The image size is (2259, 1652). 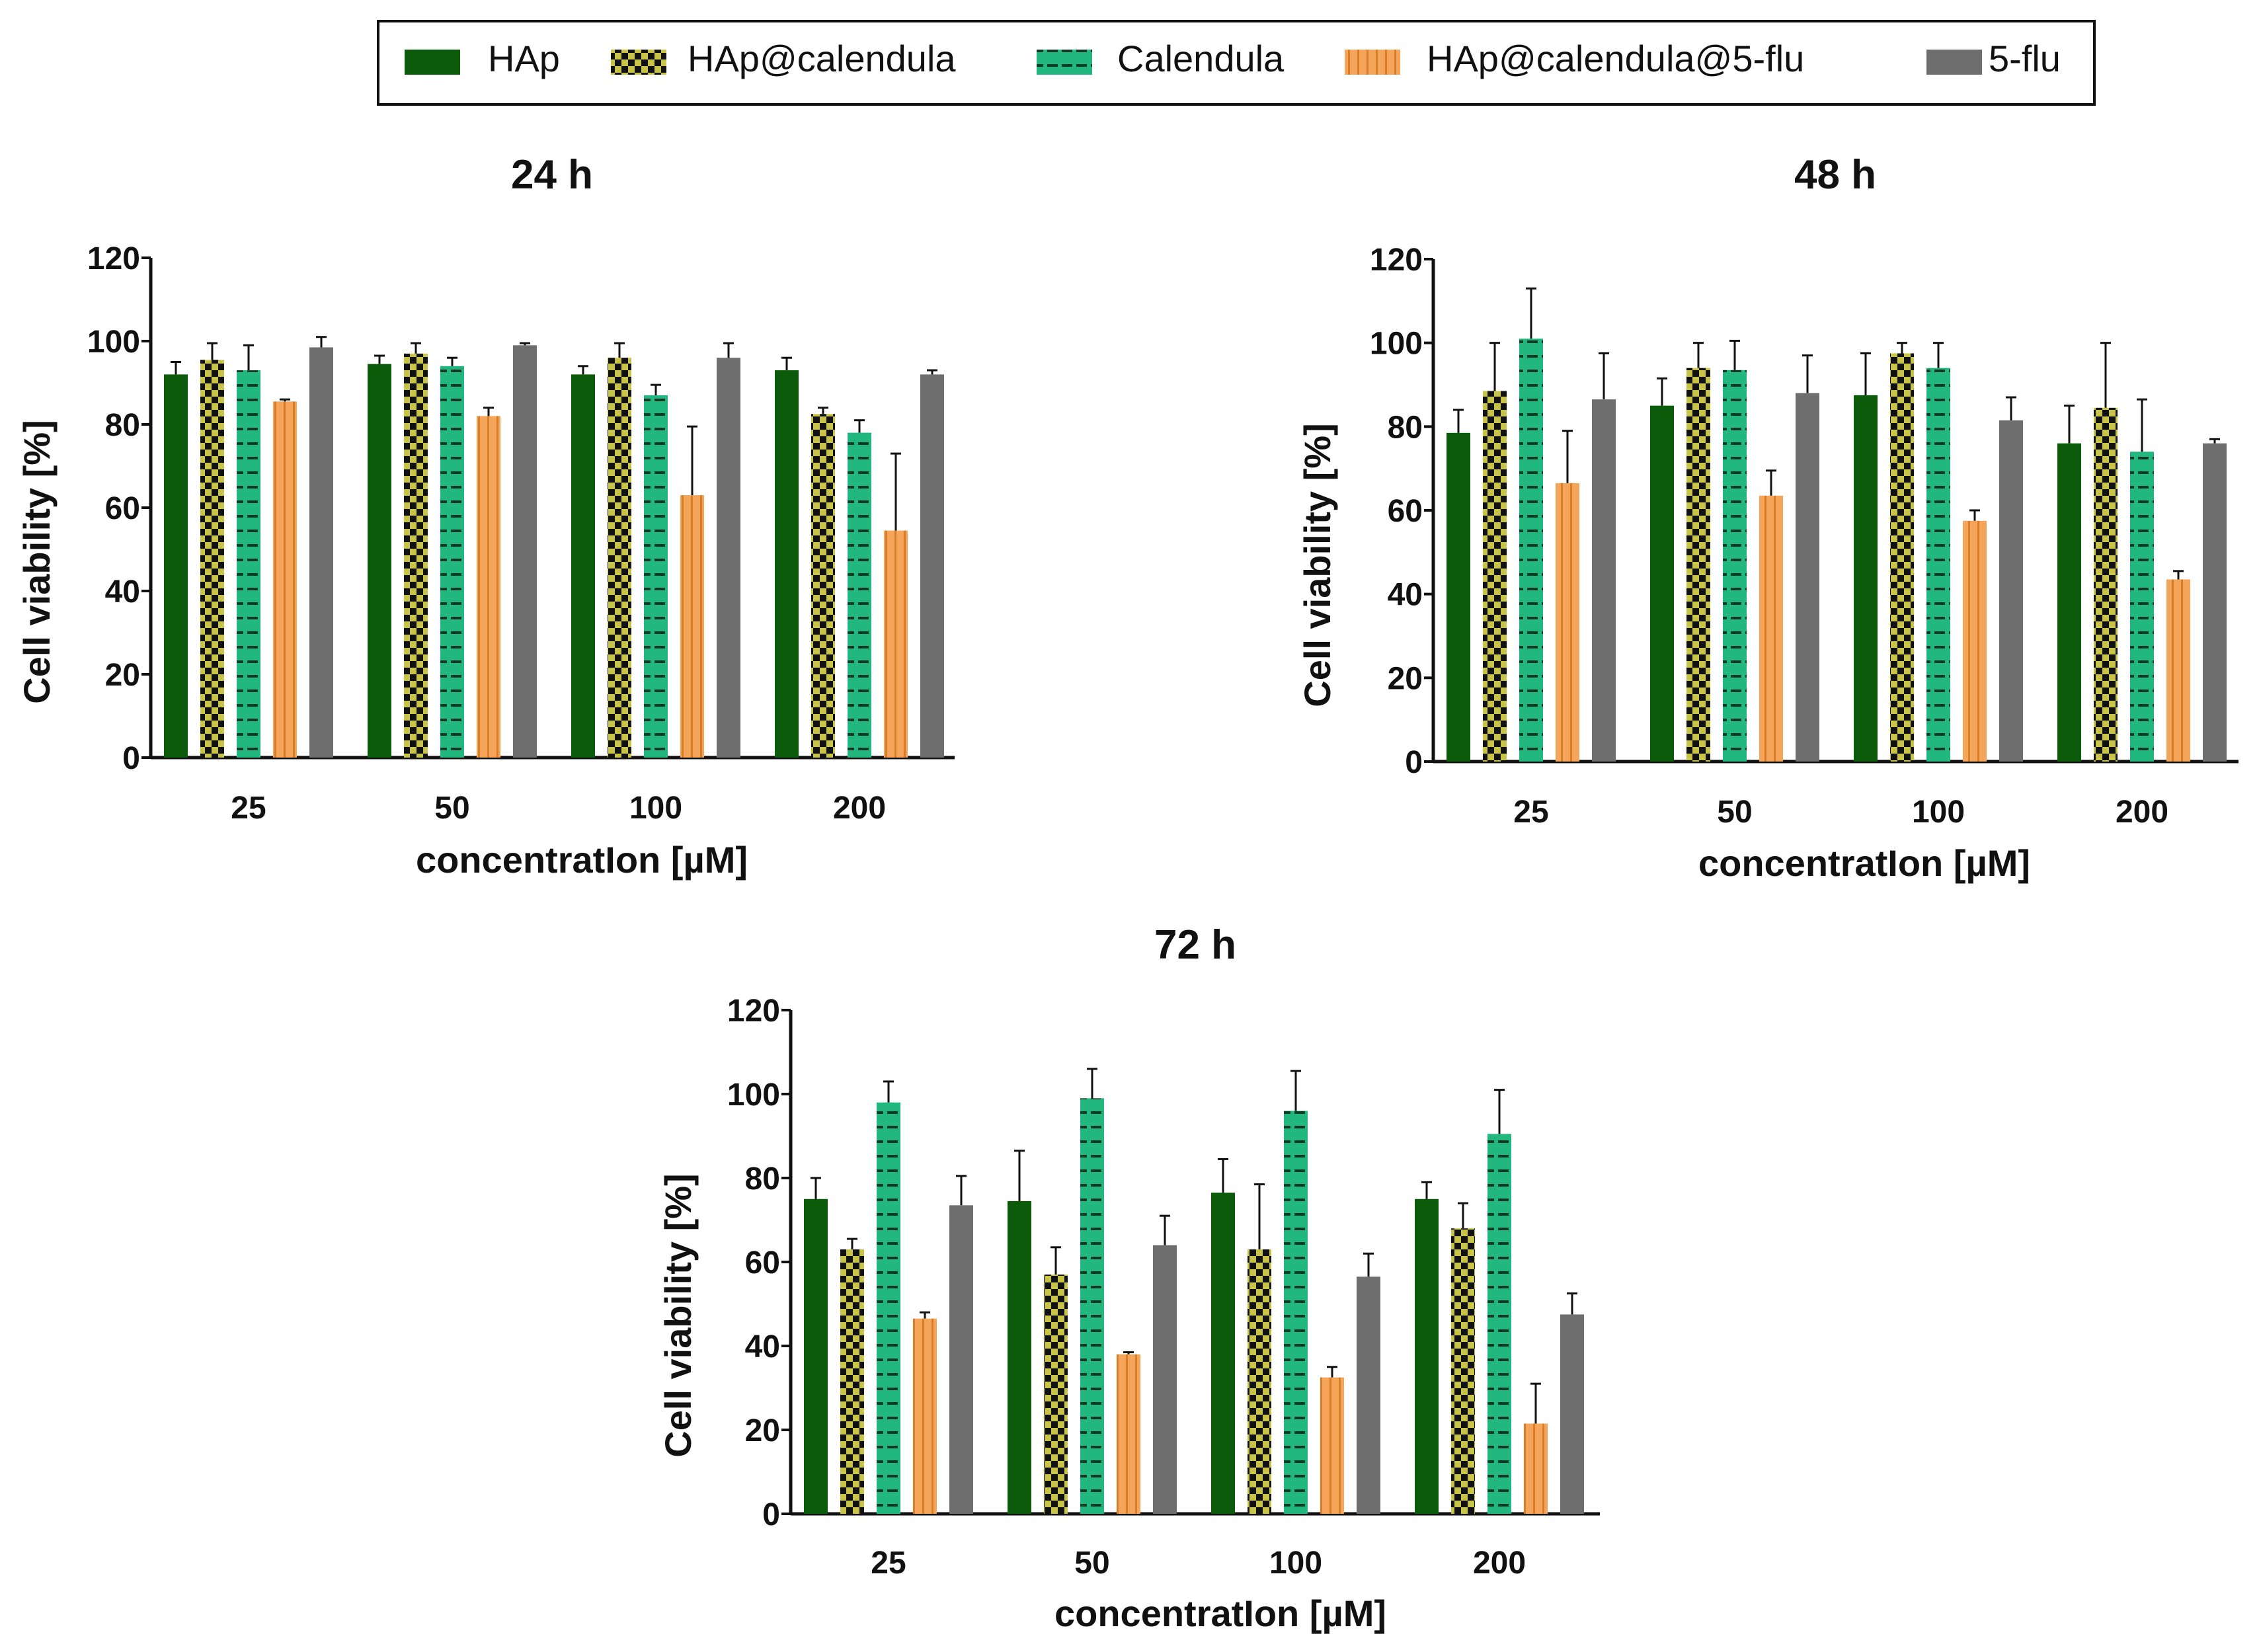 What do you see at coordinates (1835, 175) in the screenshot?
I see `panel-title: 48 h` at bounding box center [1835, 175].